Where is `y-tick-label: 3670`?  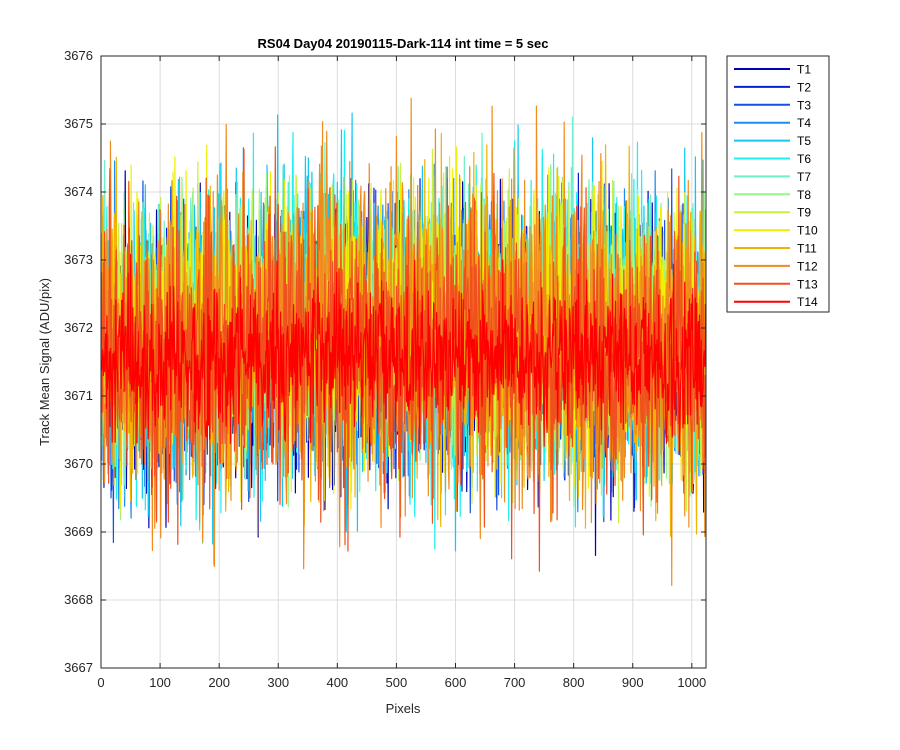 y-tick-label: 3670 is located at coordinates (78, 463).